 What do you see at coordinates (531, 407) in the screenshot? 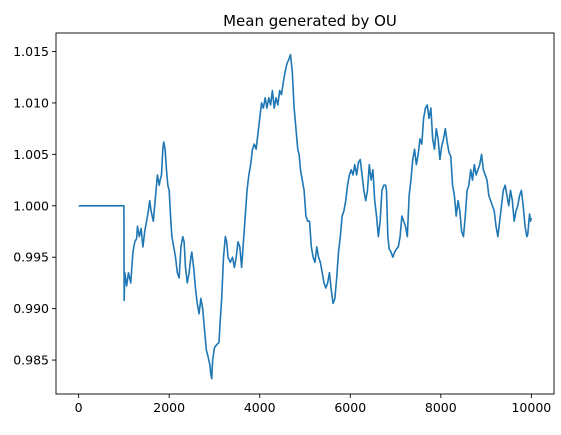
I see `x-tick-label: 10000` at bounding box center [531, 407].